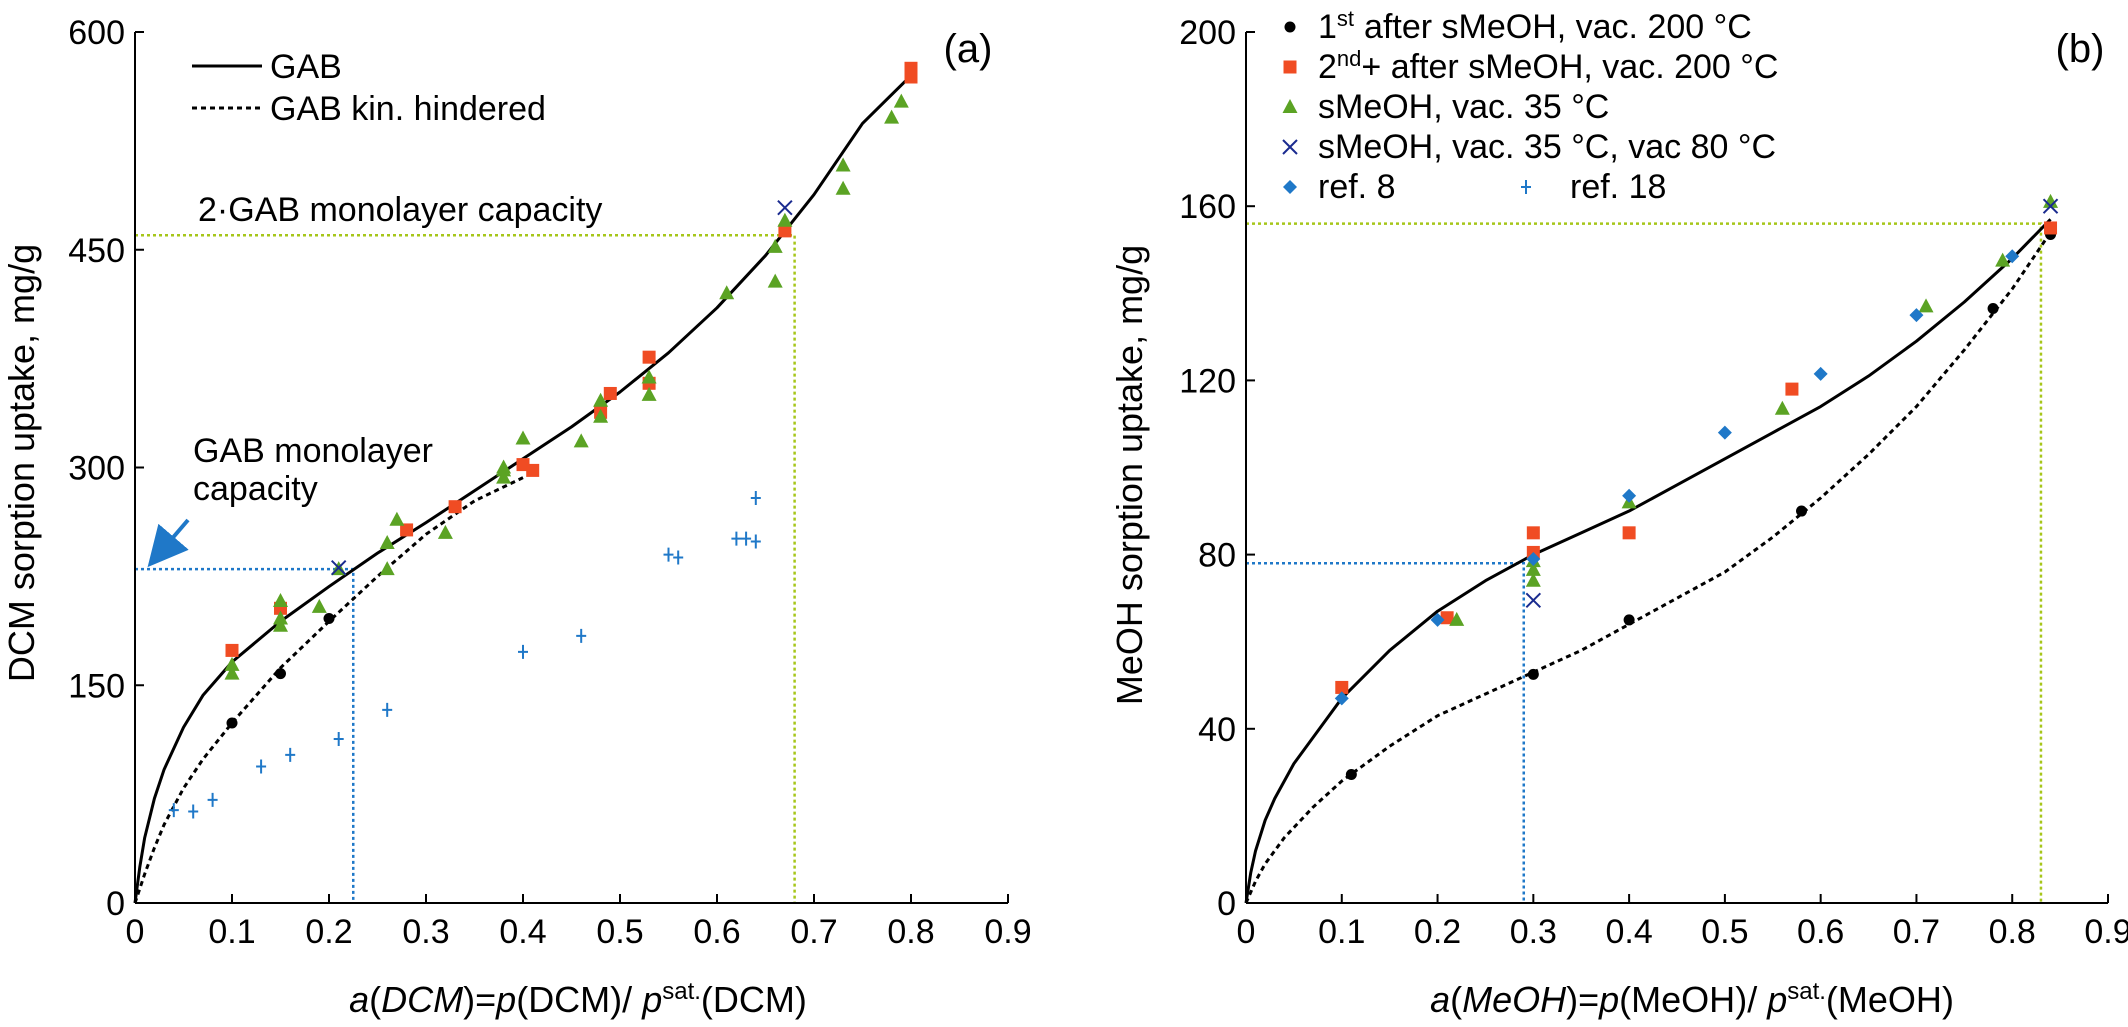 Image resolution: width=2128 pixels, height=1027 pixels. Describe the element at coordinates (2012, 932) in the screenshot. I see `x-tick-label: 0.8` at that location.